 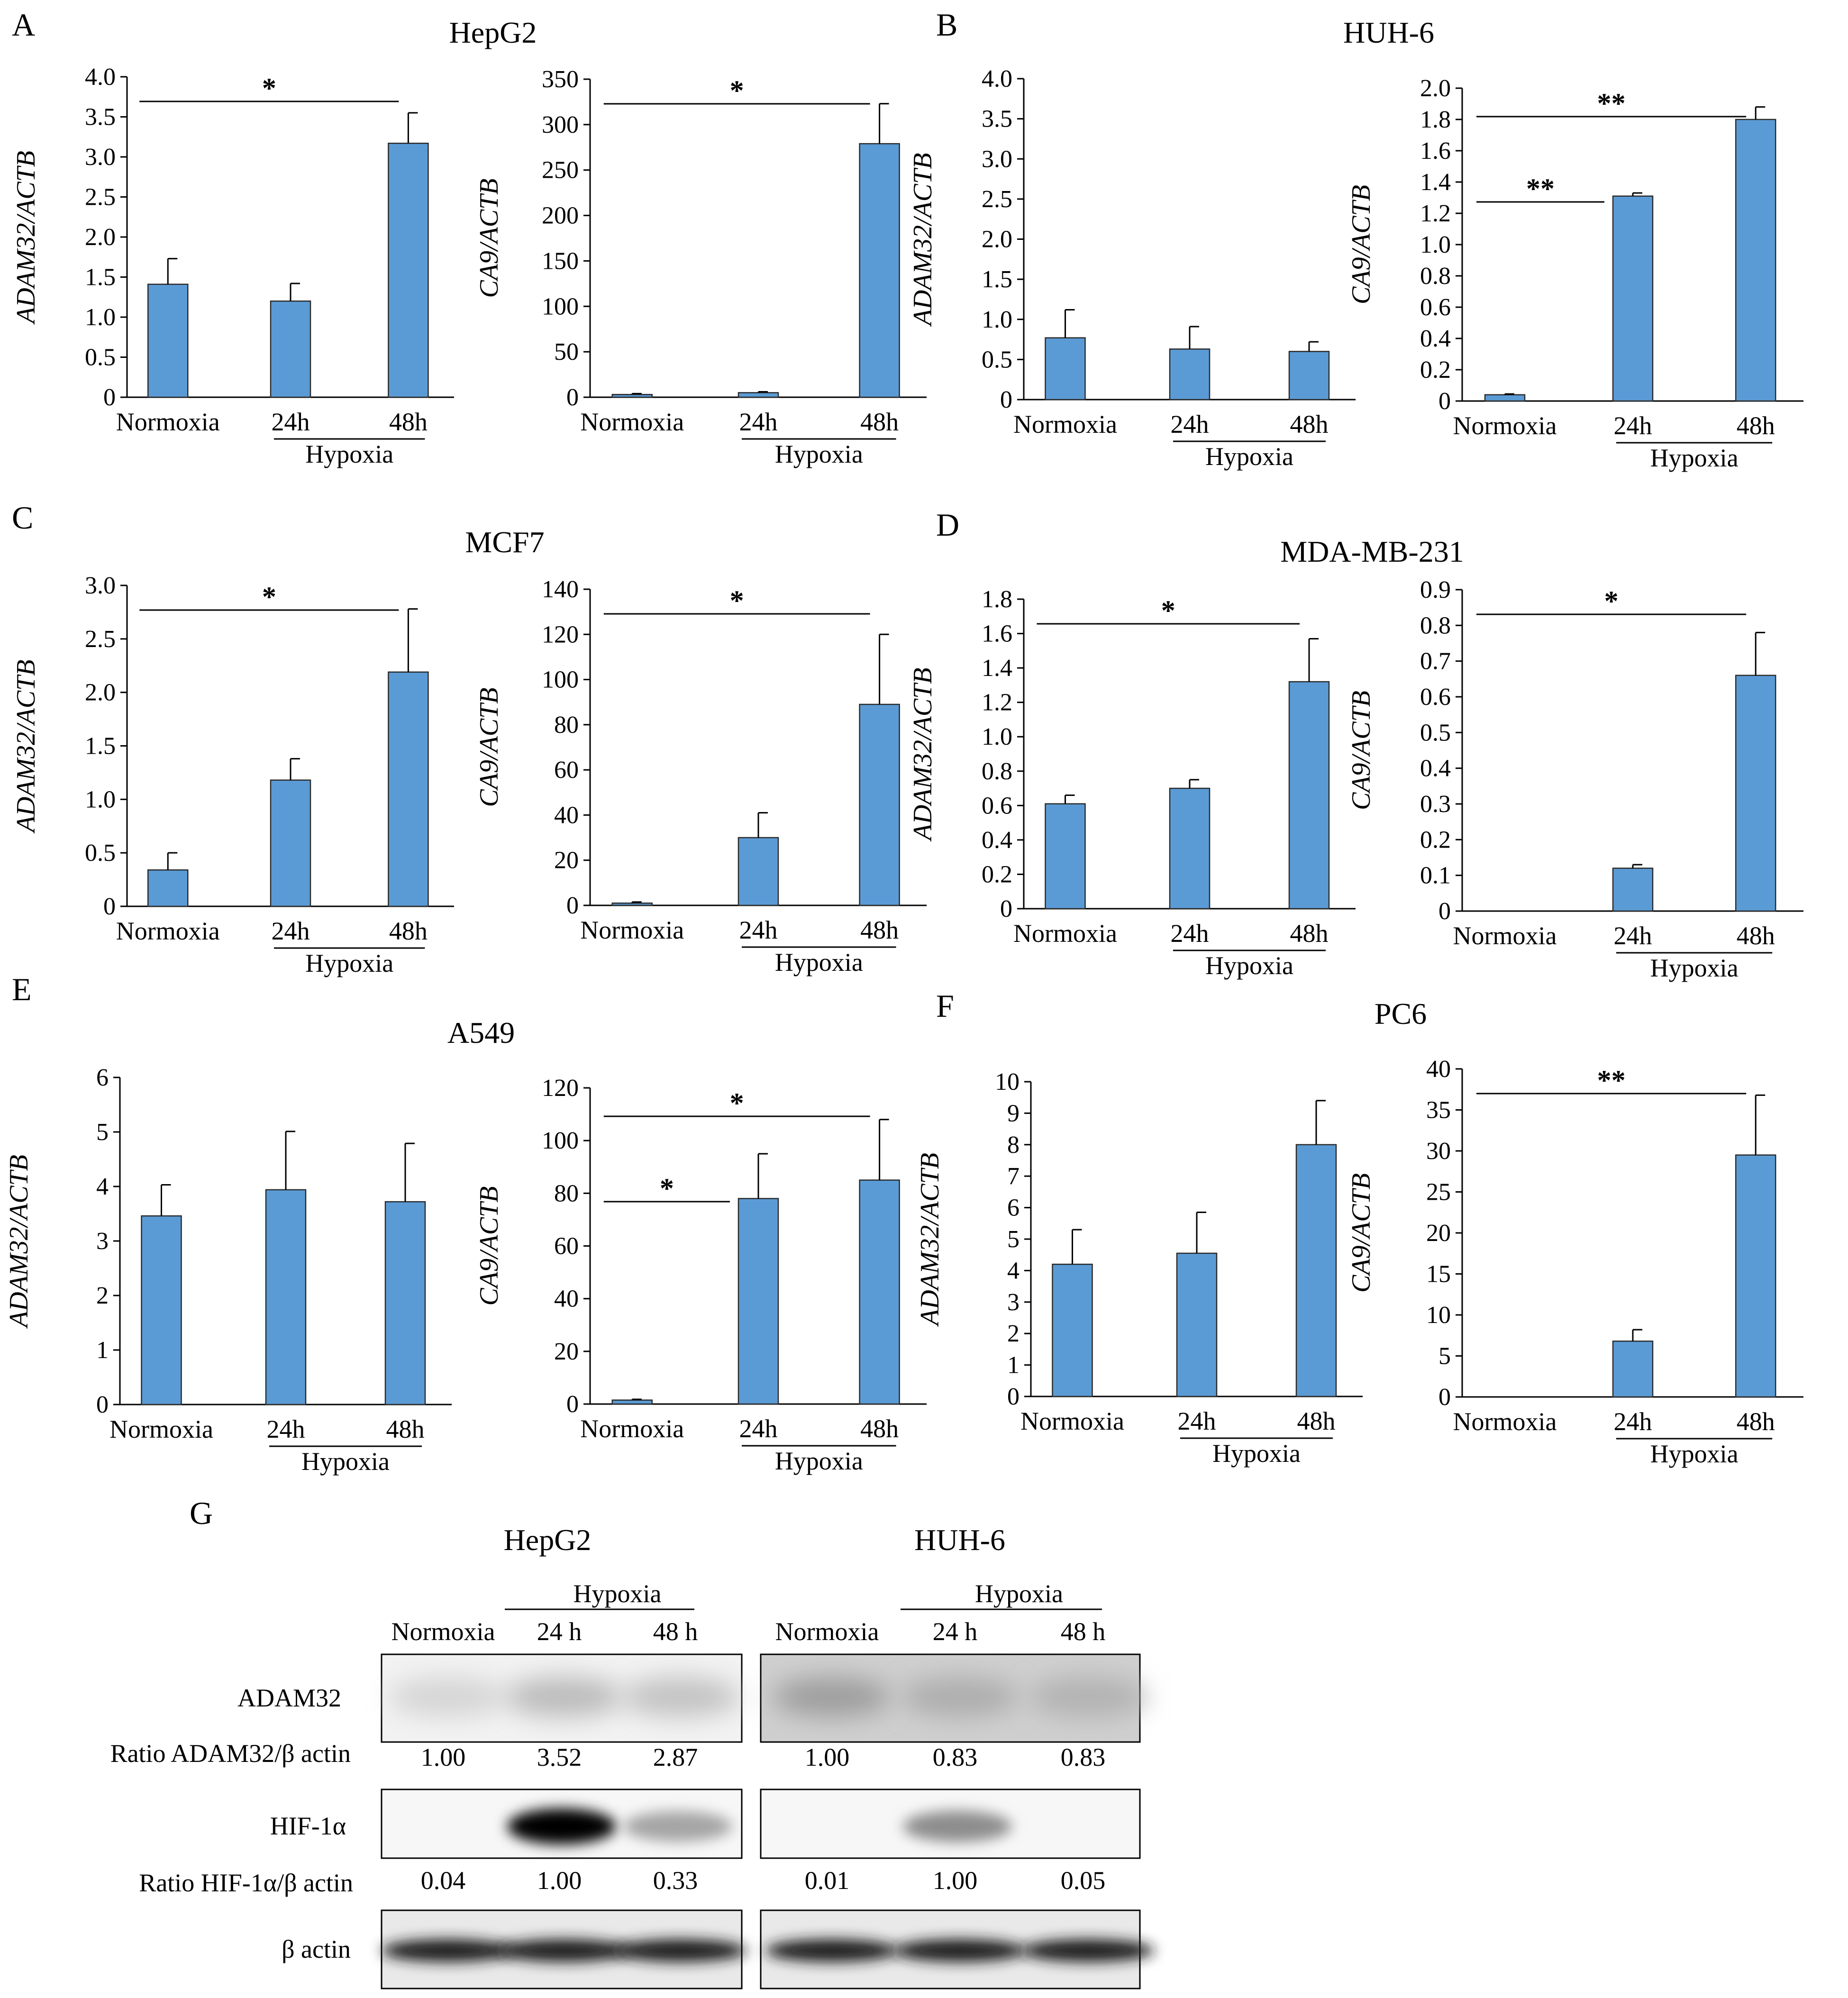 What do you see at coordinates (560, 590) in the screenshot?
I see `y-tick-label: 140` at bounding box center [560, 590].